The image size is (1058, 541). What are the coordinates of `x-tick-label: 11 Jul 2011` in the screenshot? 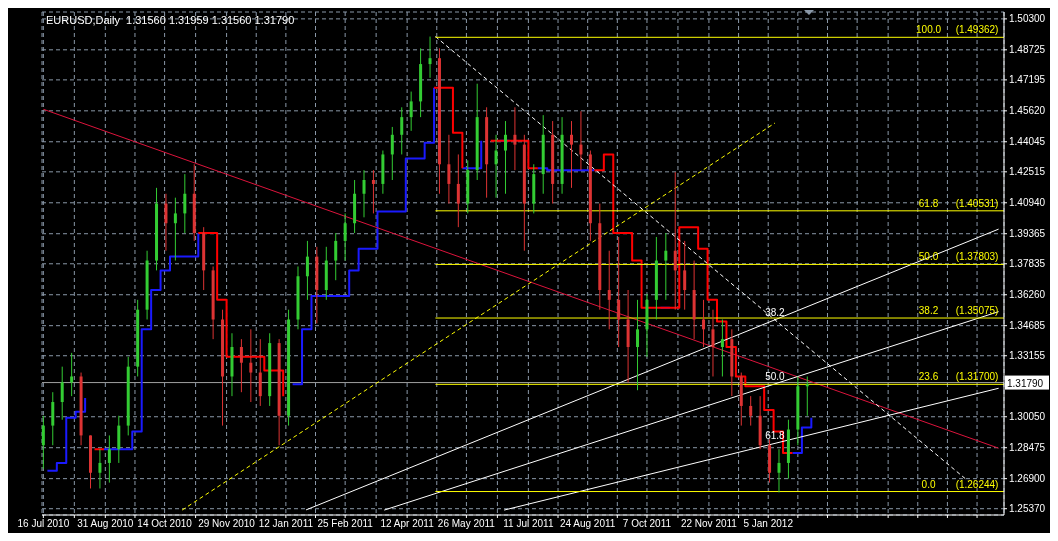 It's located at (528, 524).